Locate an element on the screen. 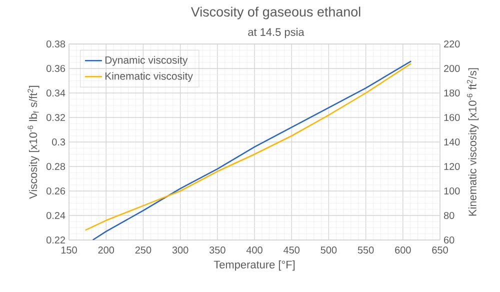  y-tick-label: 0.26 is located at coordinates (56, 191).